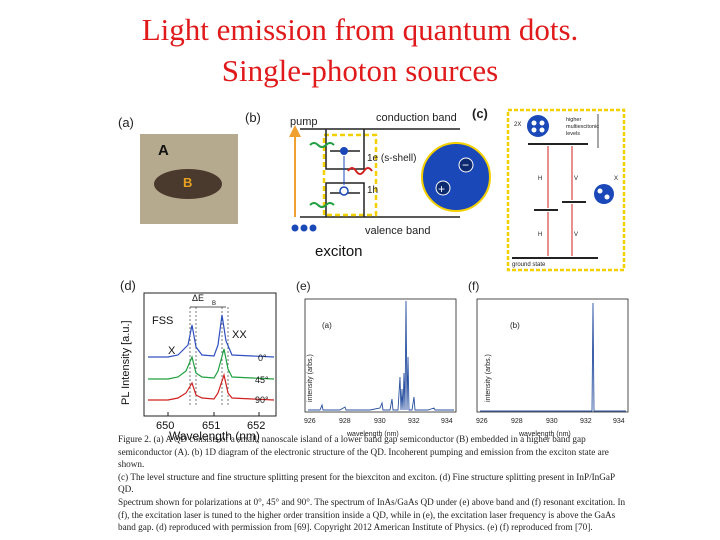  I want to click on exciton-electron, so click(466, 165).